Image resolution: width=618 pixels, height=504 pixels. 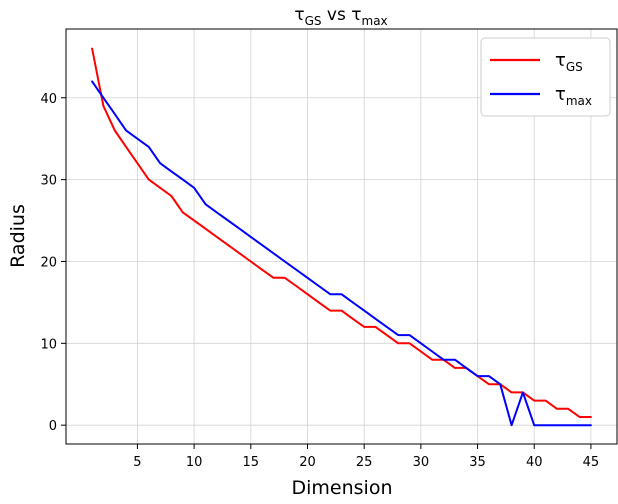 I want to click on title-subscript-1: GS, so click(x=313, y=21).